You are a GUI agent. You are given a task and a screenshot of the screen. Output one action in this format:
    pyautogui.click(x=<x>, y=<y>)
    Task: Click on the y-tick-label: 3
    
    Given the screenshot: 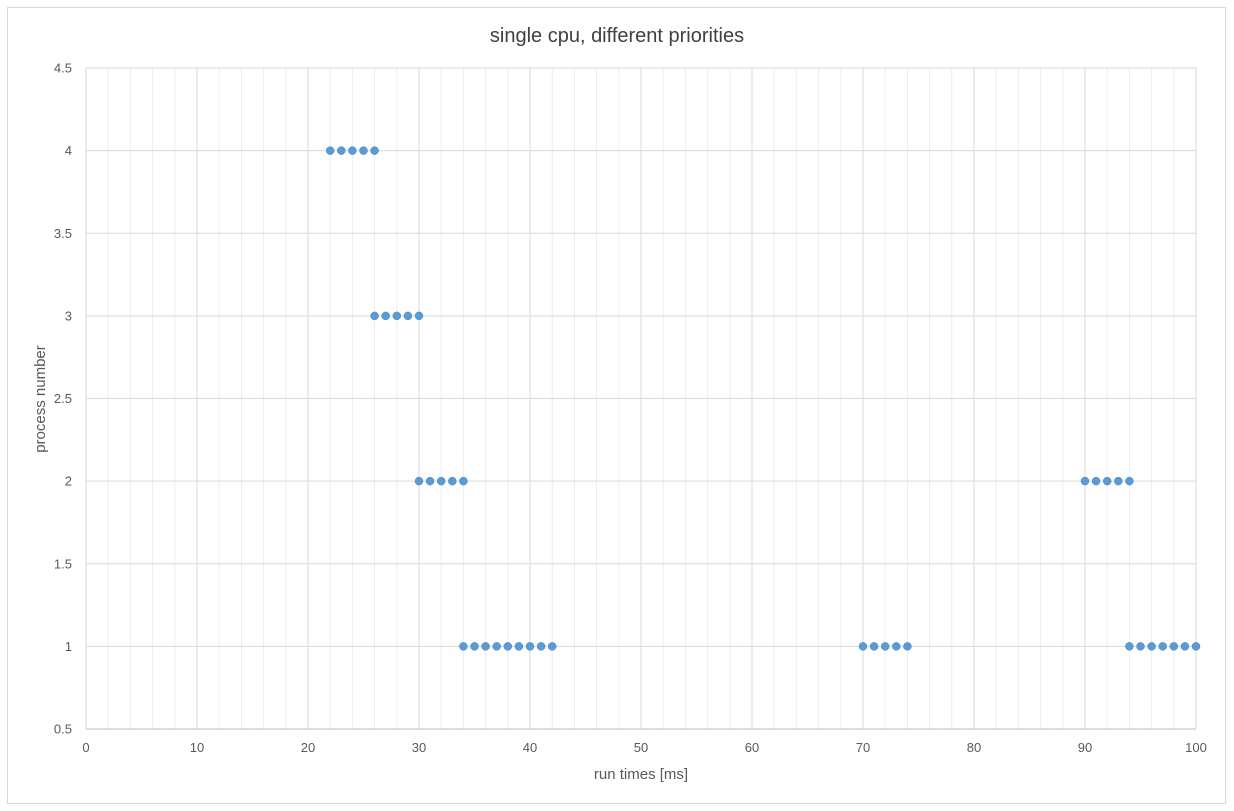 What is the action you would take?
    pyautogui.click(x=68, y=315)
    